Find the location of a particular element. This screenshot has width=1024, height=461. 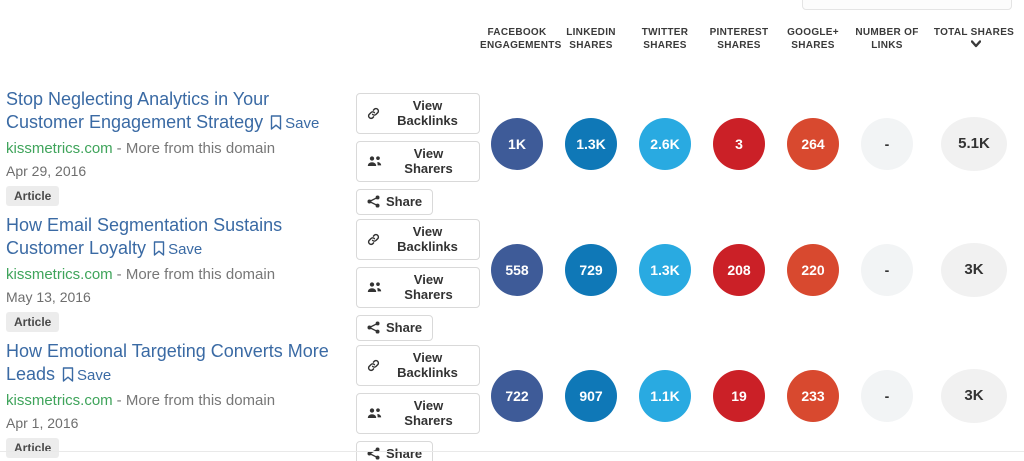

total-shares-bubble: 5.1K is located at coordinates (974, 143).